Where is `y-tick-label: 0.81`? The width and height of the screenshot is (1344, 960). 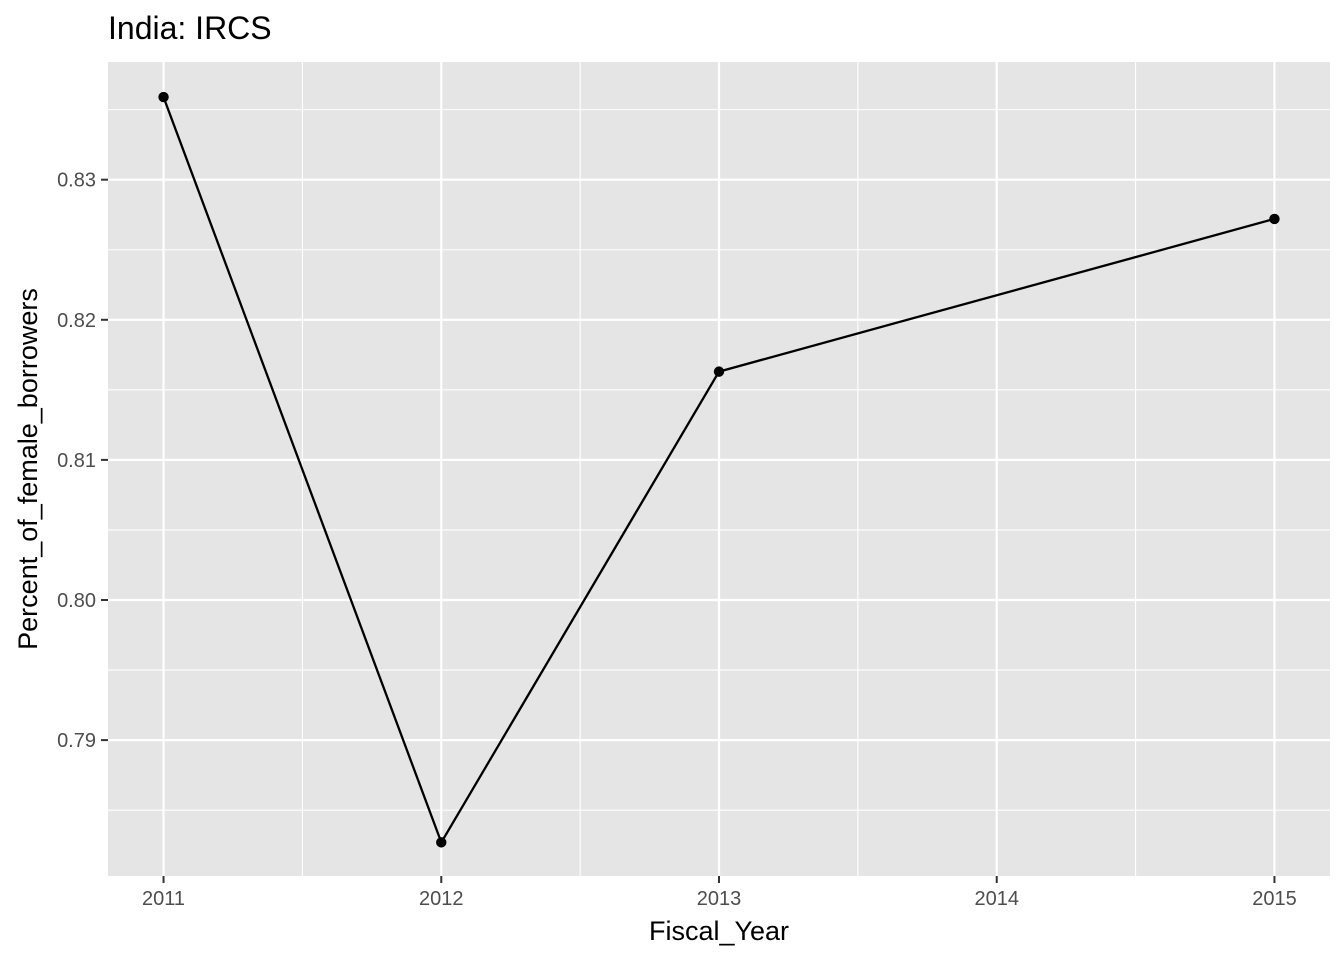
y-tick-label: 0.81 is located at coordinates (76, 461).